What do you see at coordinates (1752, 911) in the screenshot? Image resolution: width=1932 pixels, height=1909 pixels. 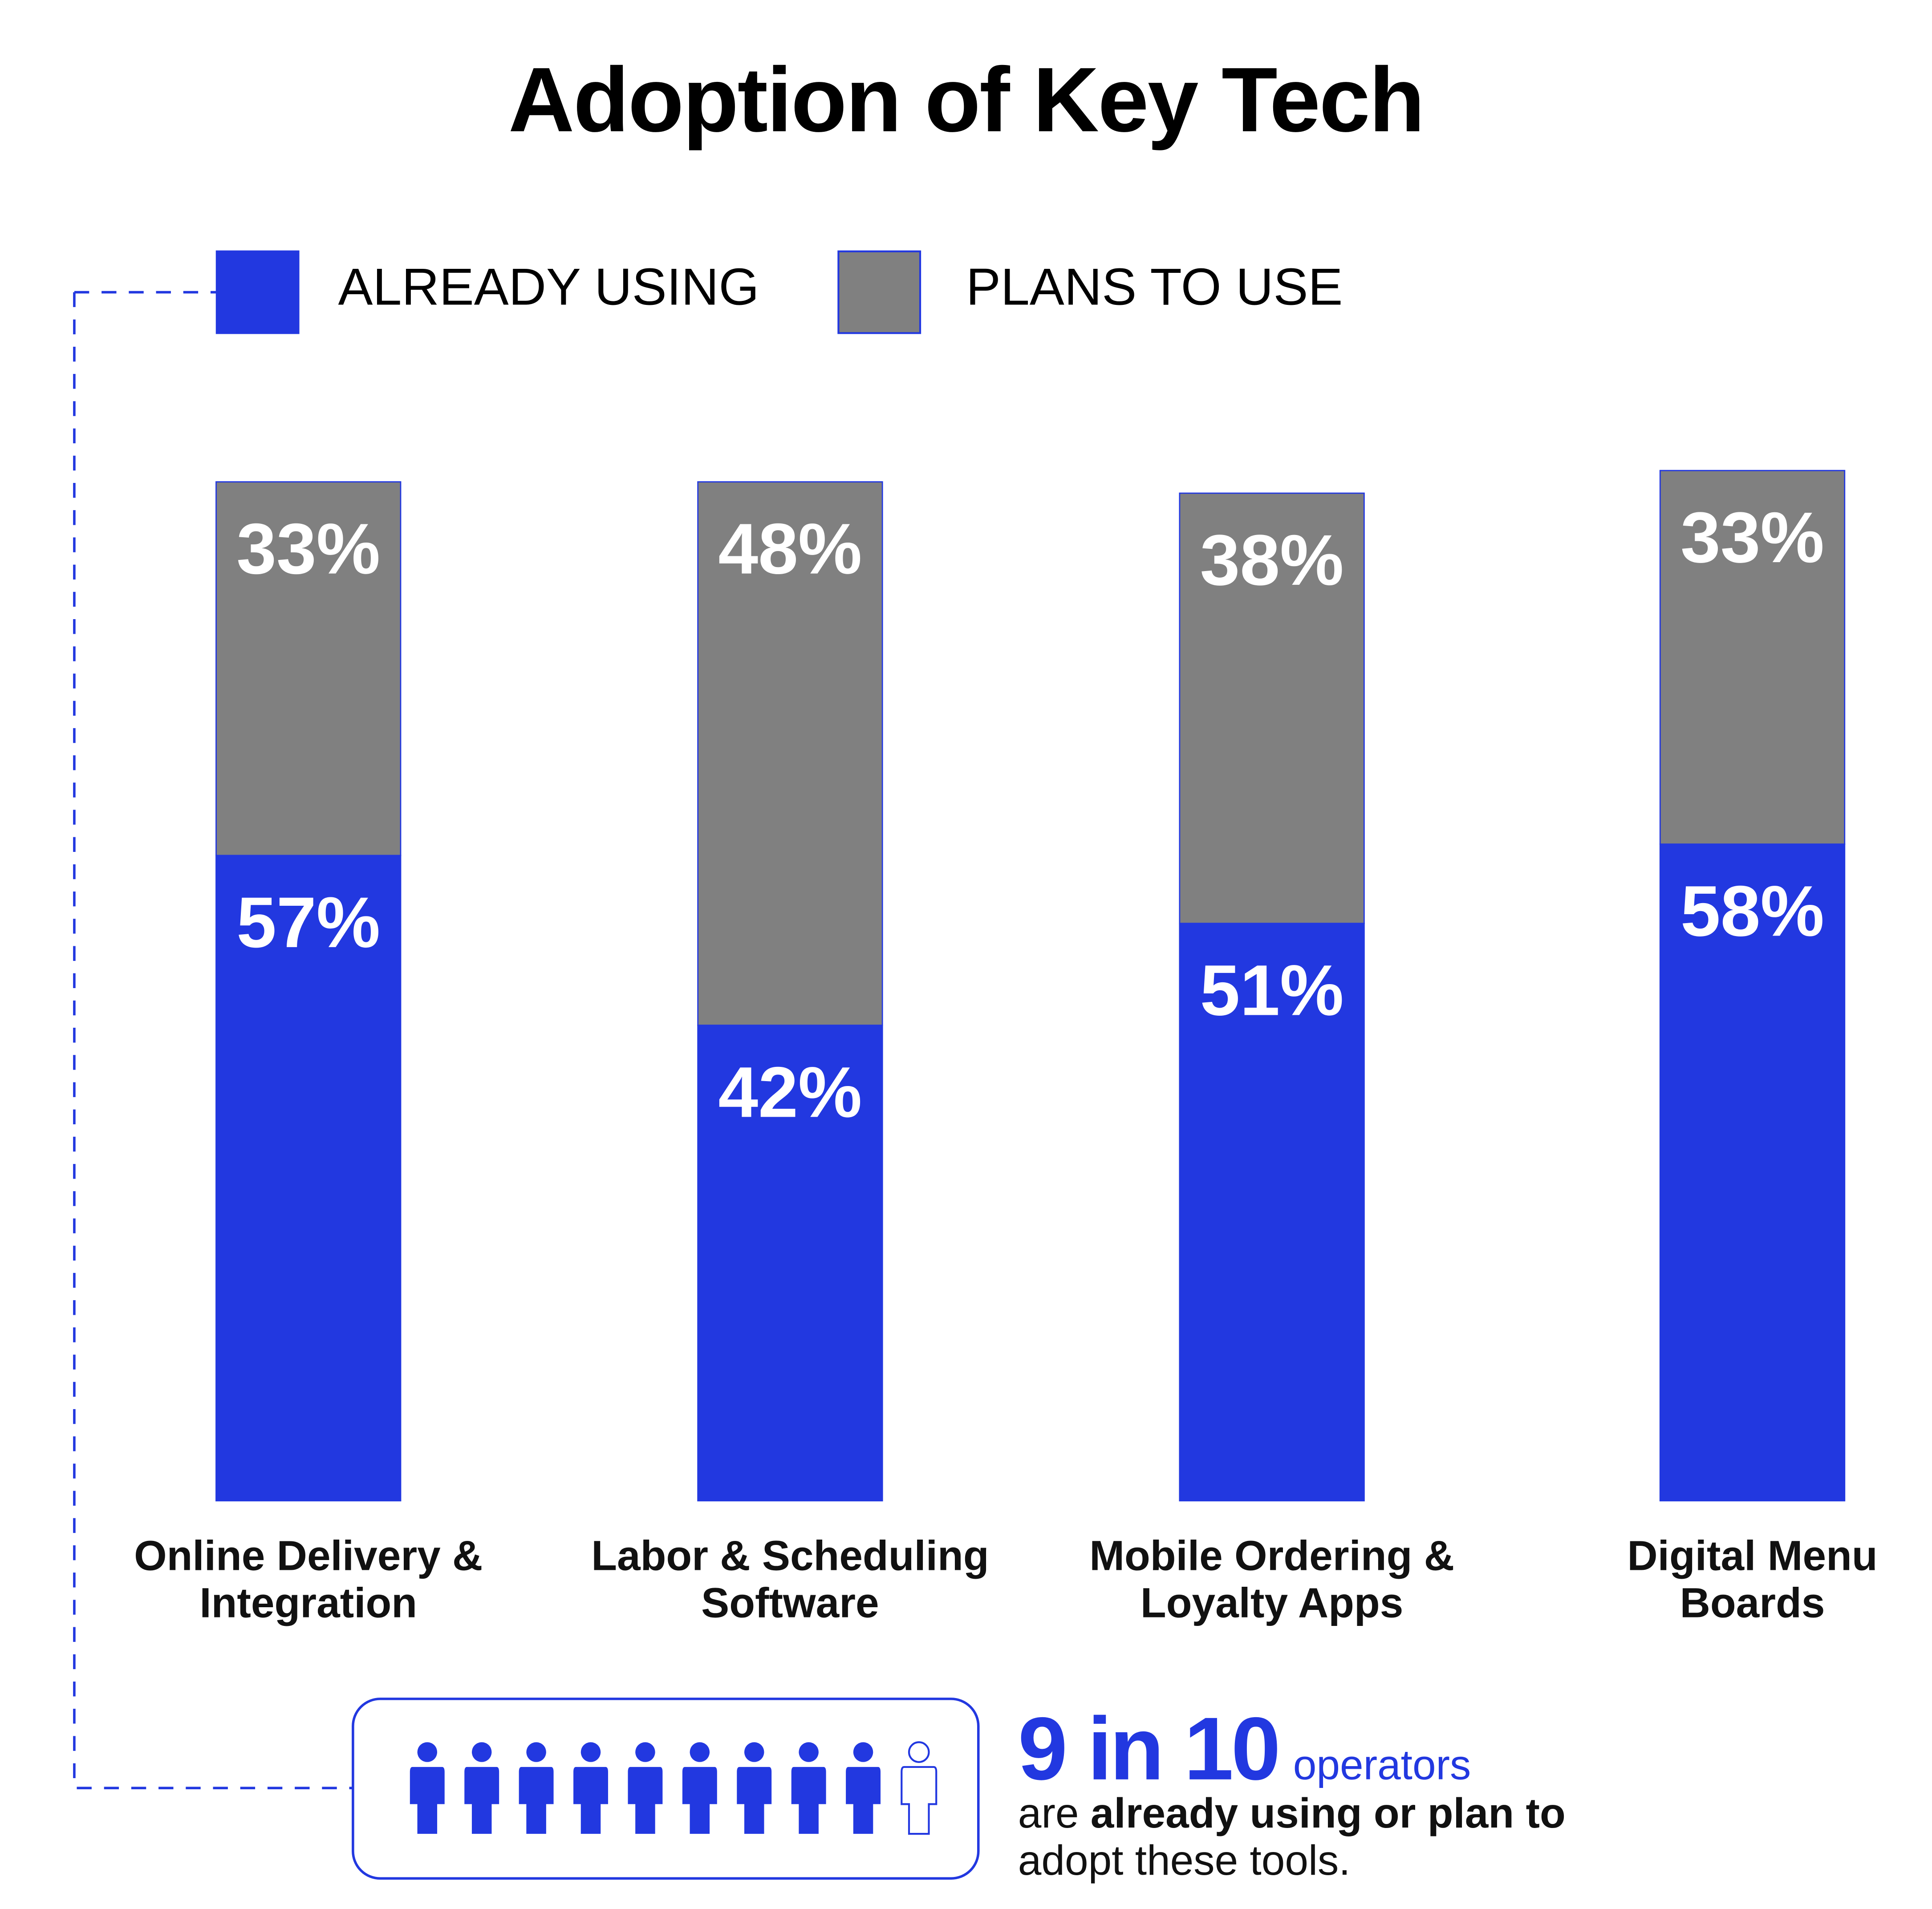 I see `value-label: 58%` at bounding box center [1752, 911].